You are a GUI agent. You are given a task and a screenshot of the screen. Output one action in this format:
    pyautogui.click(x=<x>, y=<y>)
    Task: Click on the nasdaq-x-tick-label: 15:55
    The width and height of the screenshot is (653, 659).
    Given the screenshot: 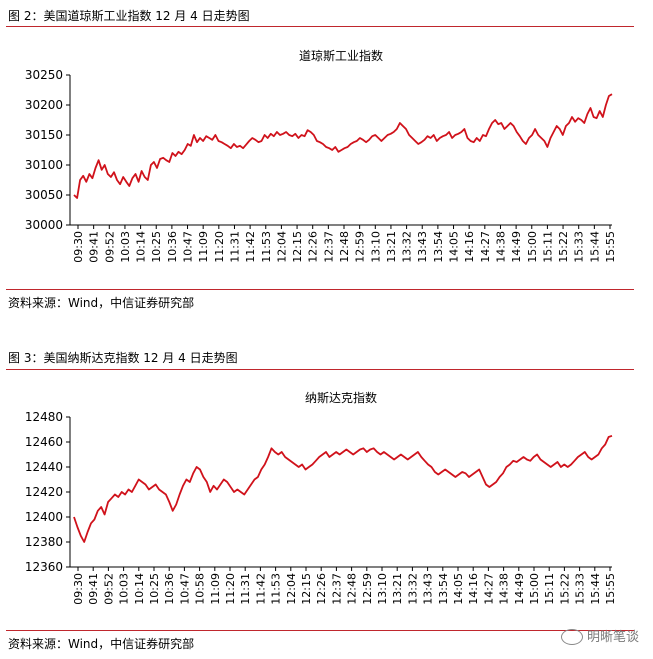 What is the action you would take?
    pyautogui.click(x=610, y=589)
    